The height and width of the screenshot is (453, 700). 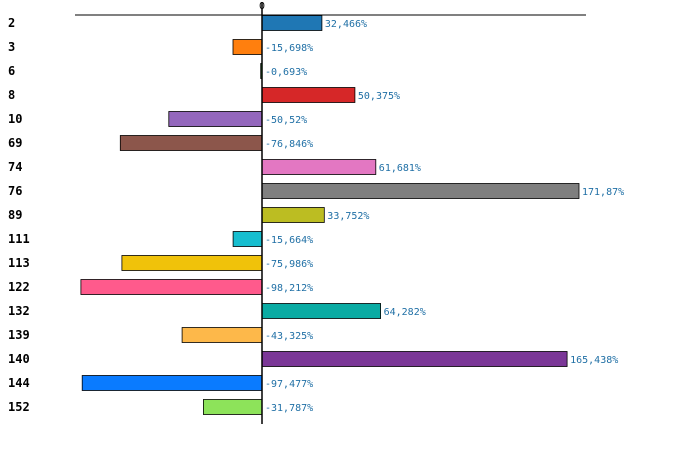 I want to click on value-label-122: -98,212%, so click(x=289, y=288).